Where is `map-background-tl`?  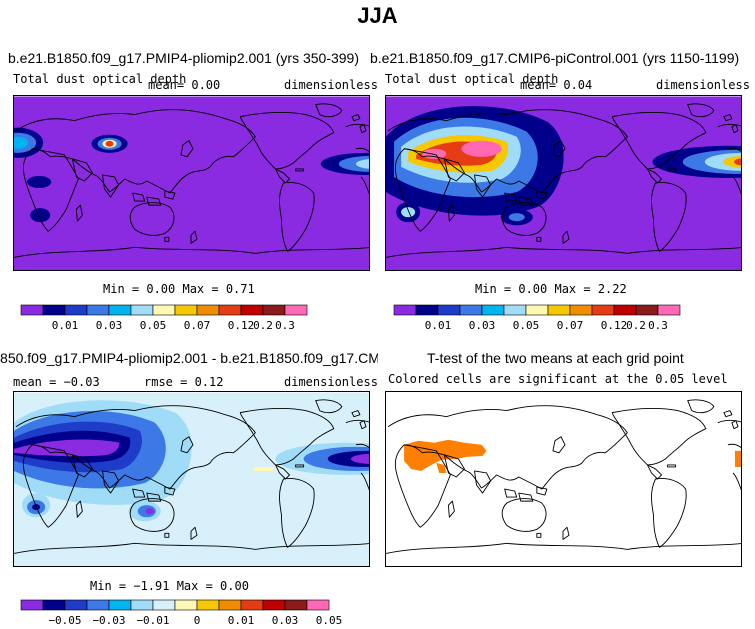
map-background-tl is located at coordinates (191, 183).